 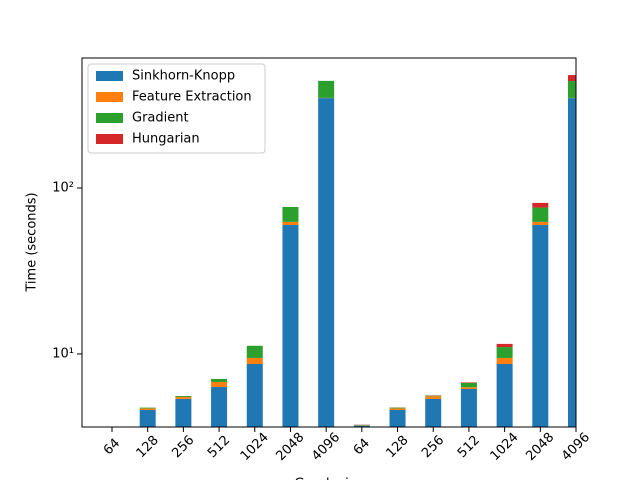 What do you see at coordinates (328, 478) in the screenshot?
I see `x-axis-label: Graph size` at bounding box center [328, 478].